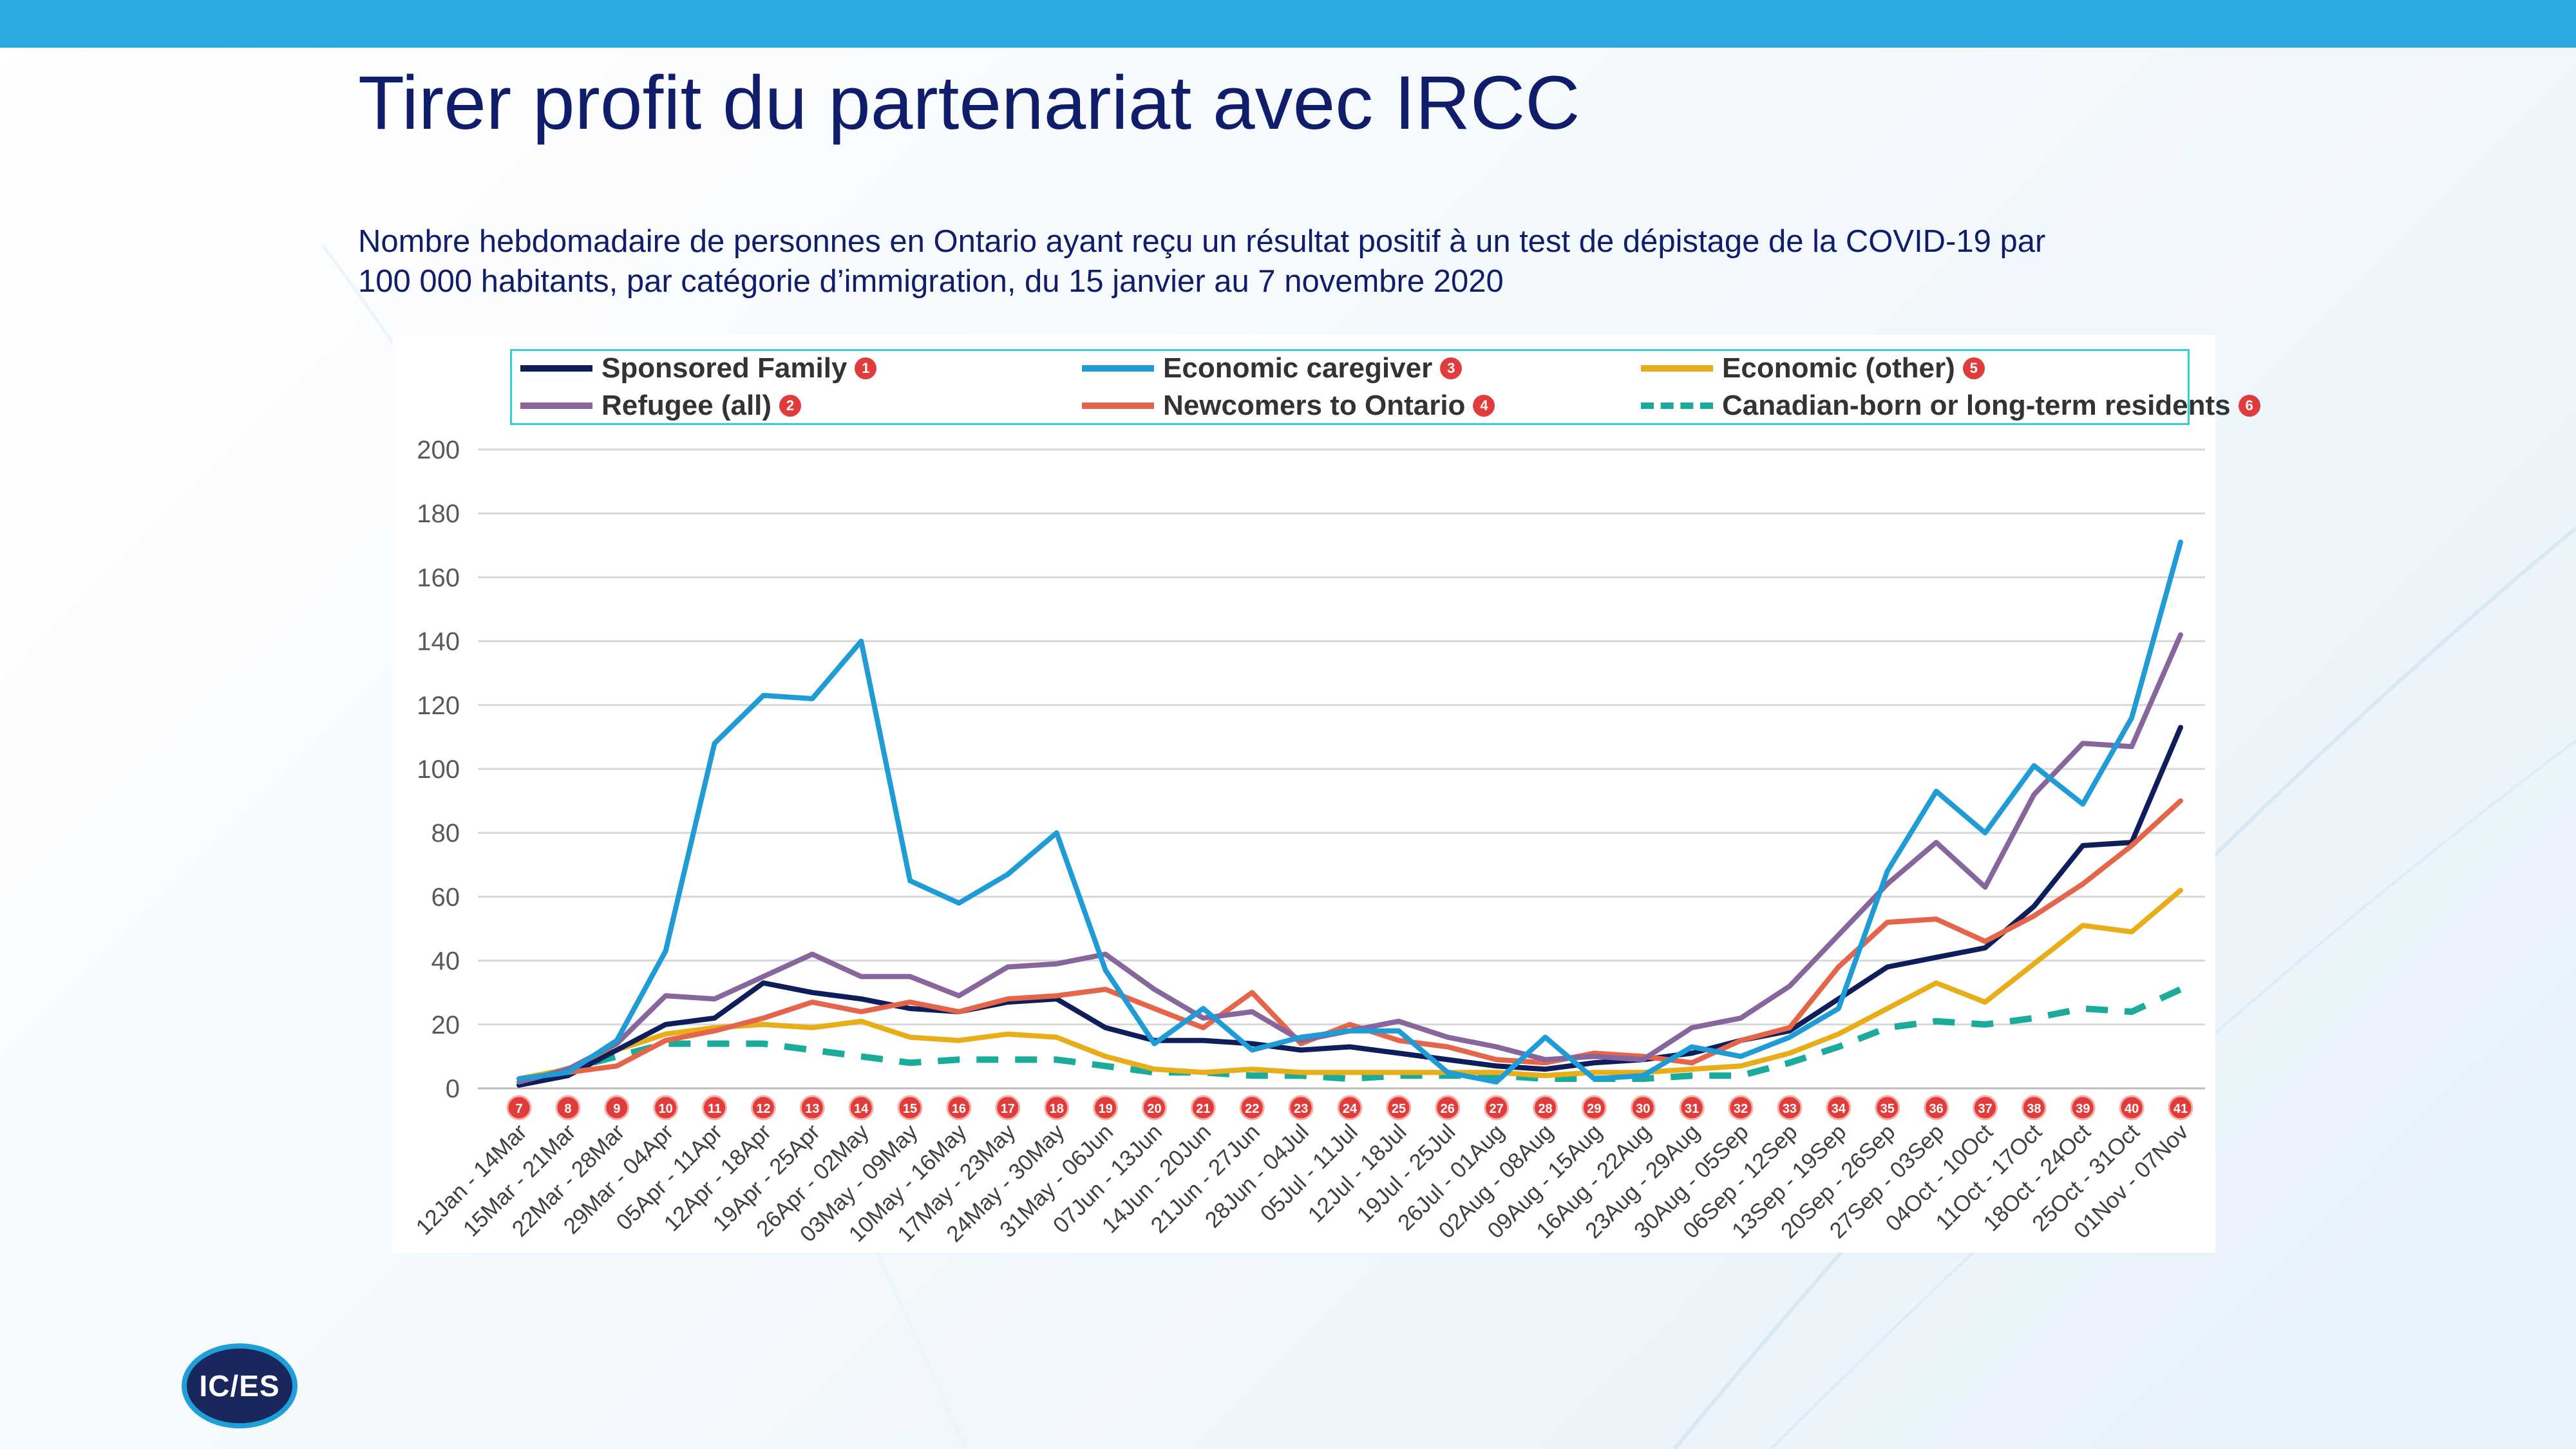 The image size is (2576, 1449). I want to click on legend-label-newcomers: Newcomers to Ontario, so click(1315, 405).